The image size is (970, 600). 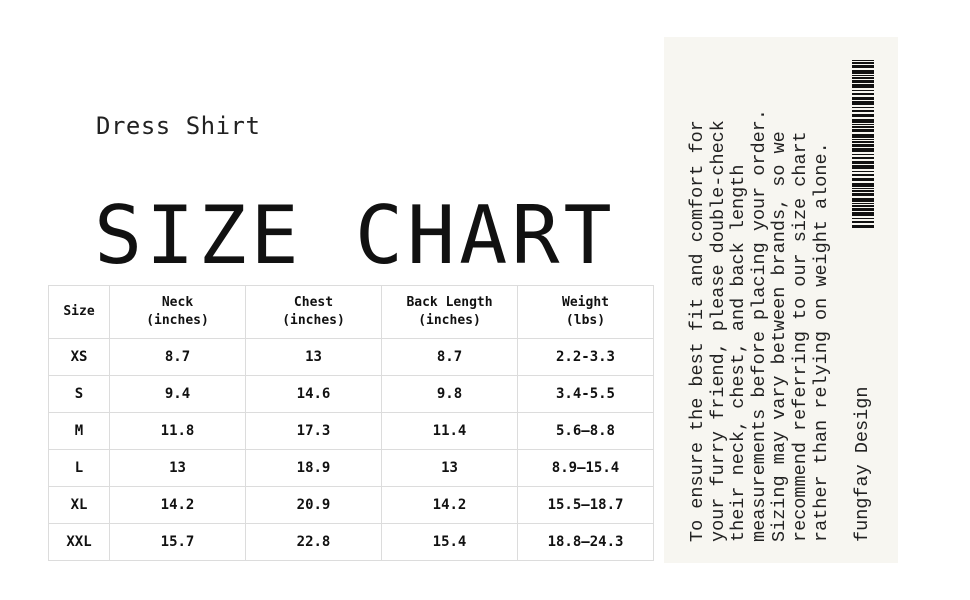 I want to click on column-header: Back Length (inches), so click(x=449, y=312).